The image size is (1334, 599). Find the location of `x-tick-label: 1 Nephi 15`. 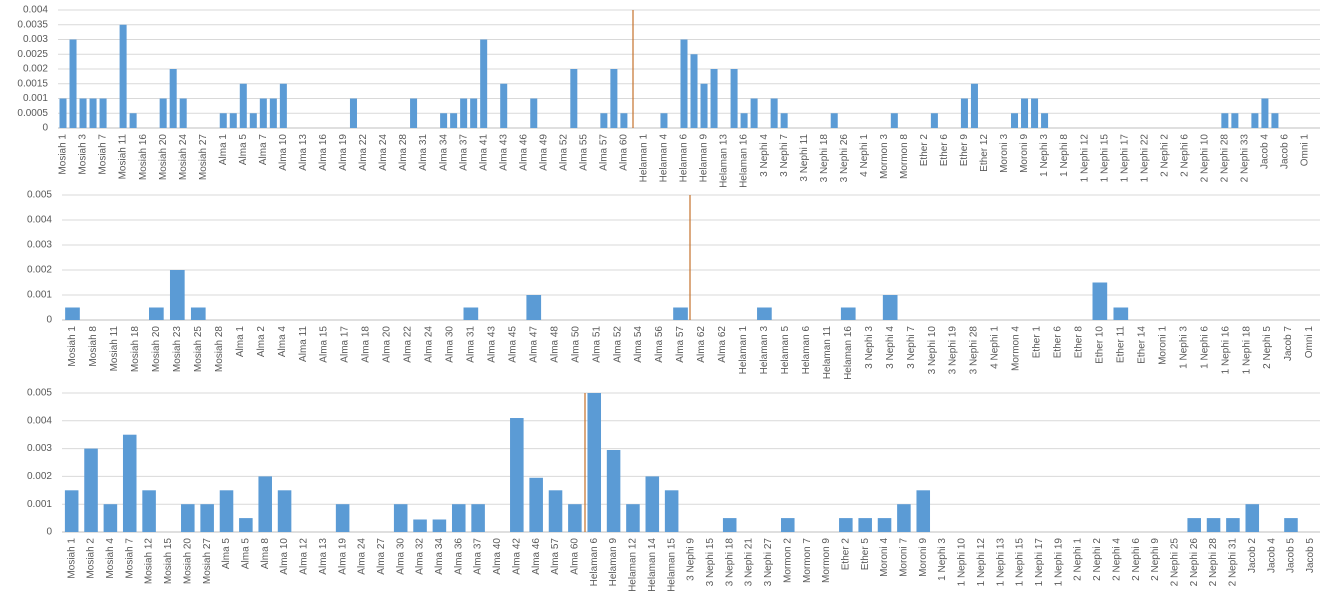

x-tick-label: 1 Nephi 15 is located at coordinates (1020, 562).